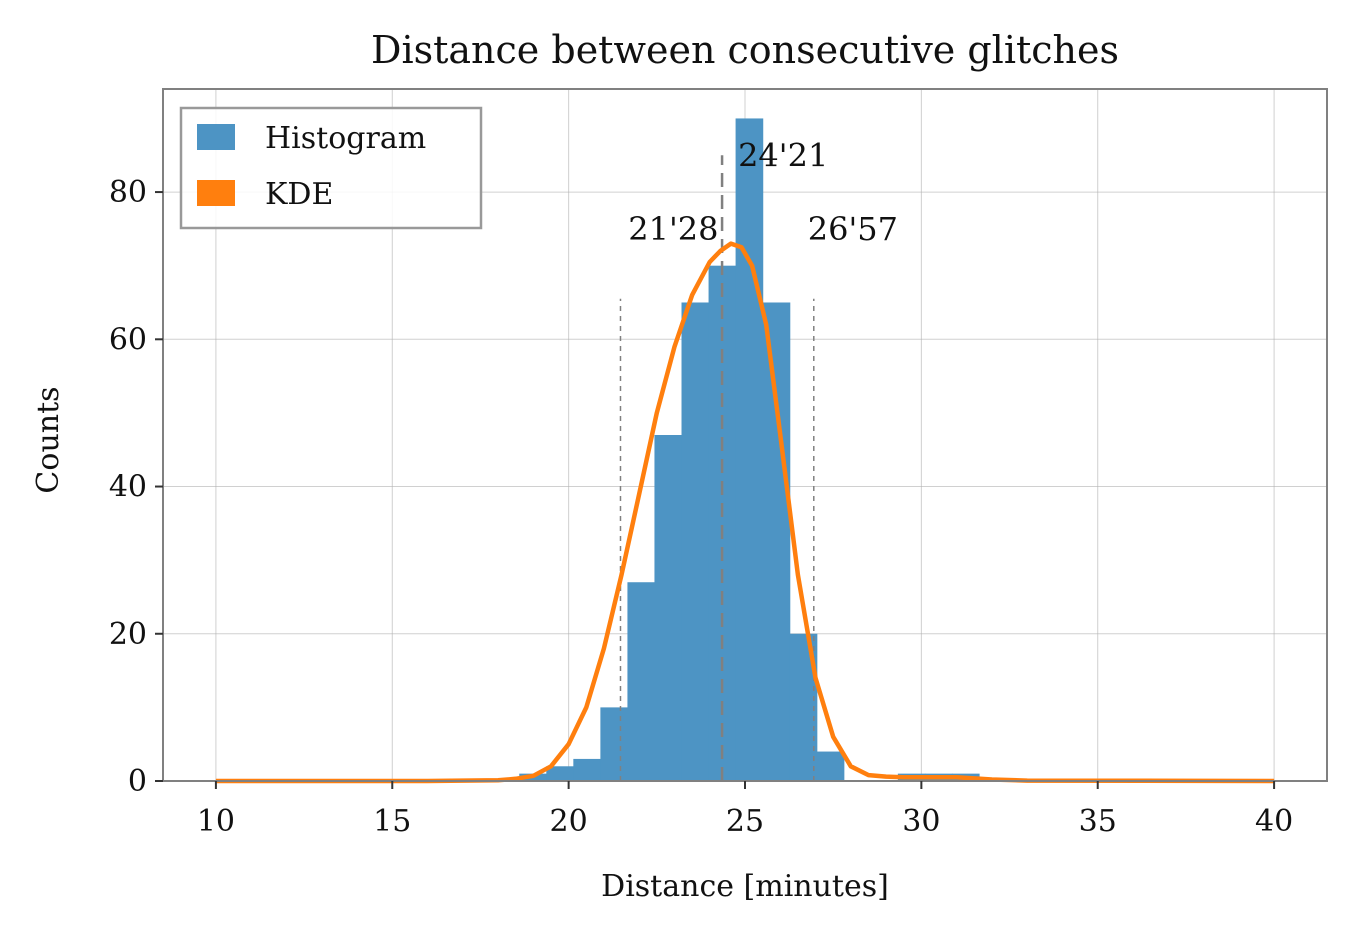 This screenshot has width=1355, height=934. Describe the element at coordinates (673, 229) in the screenshot. I see `reference-label: 21'28` at that location.